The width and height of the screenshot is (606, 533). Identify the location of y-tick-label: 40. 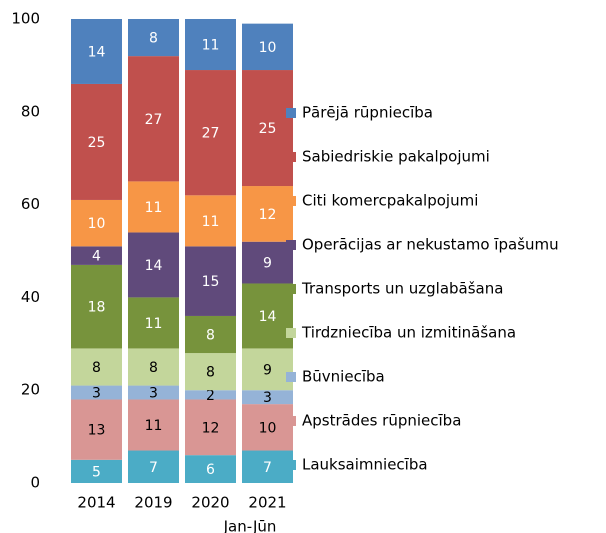
(30, 297).